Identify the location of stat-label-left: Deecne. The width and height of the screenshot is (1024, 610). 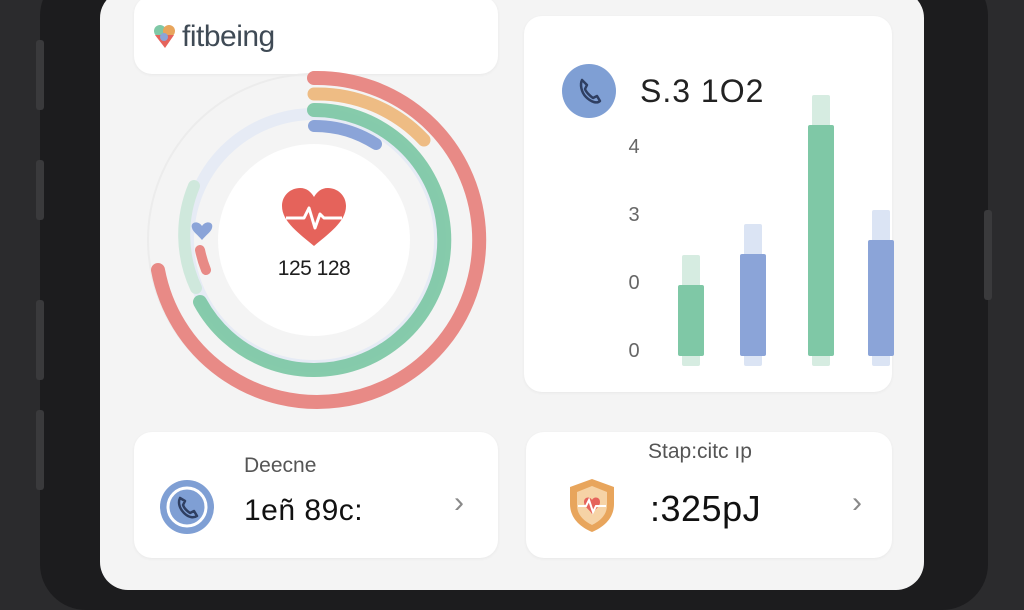
(280, 465).